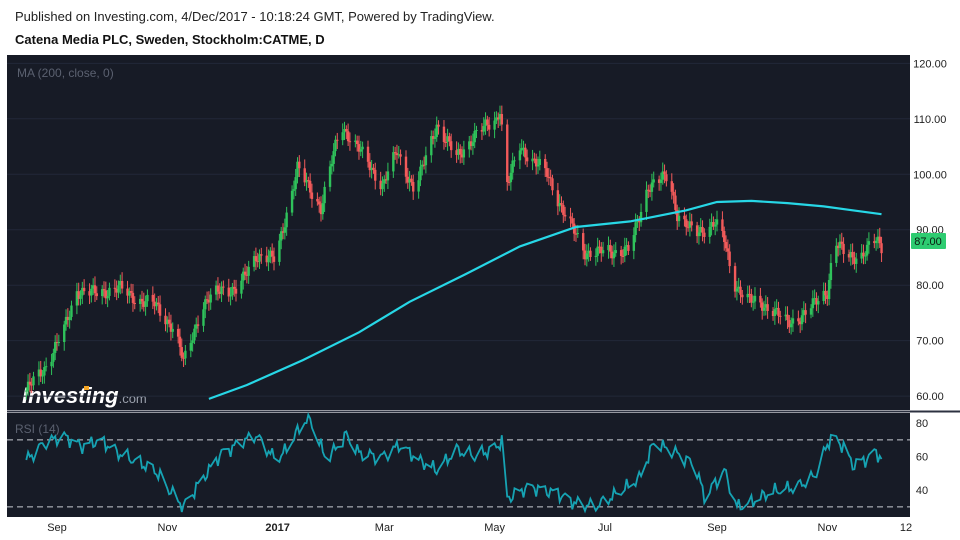  What do you see at coordinates (277, 528) in the screenshot?
I see `time-tick-label: 2017` at bounding box center [277, 528].